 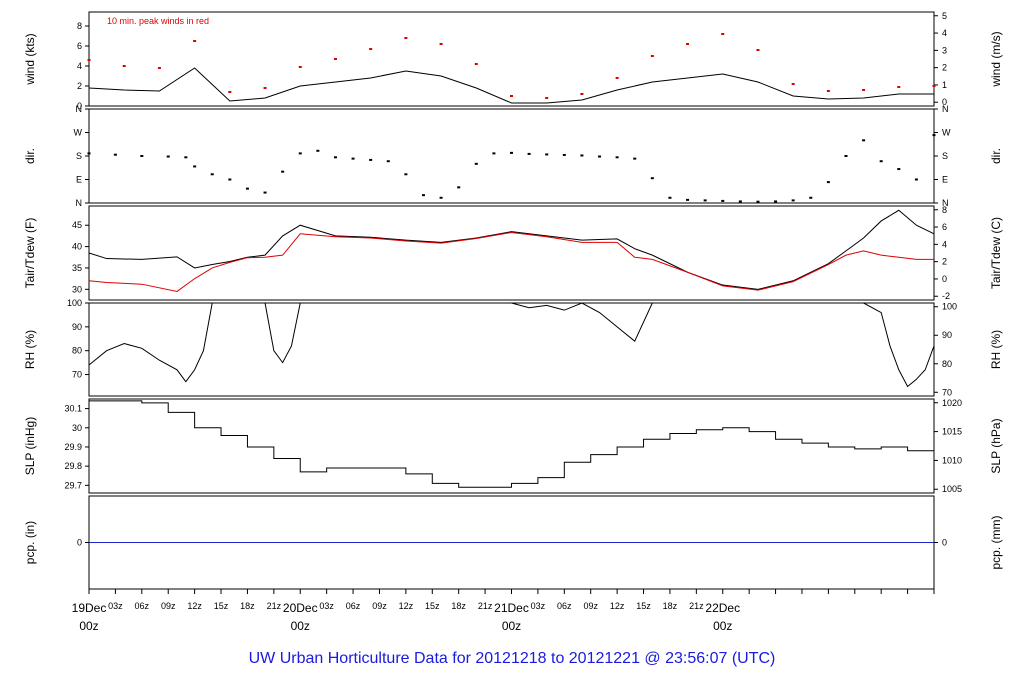 What do you see at coordinates (996, 445) in the screenshot?
I see `y-axis-label-right: SLP (hPa)` at bounding box center [996, 445].